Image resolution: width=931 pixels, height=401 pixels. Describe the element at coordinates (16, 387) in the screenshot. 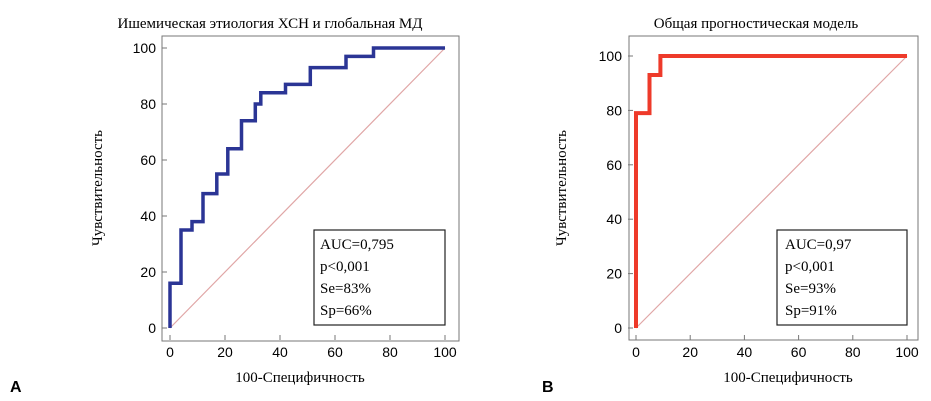

I see `panel-letter: A` at that location.